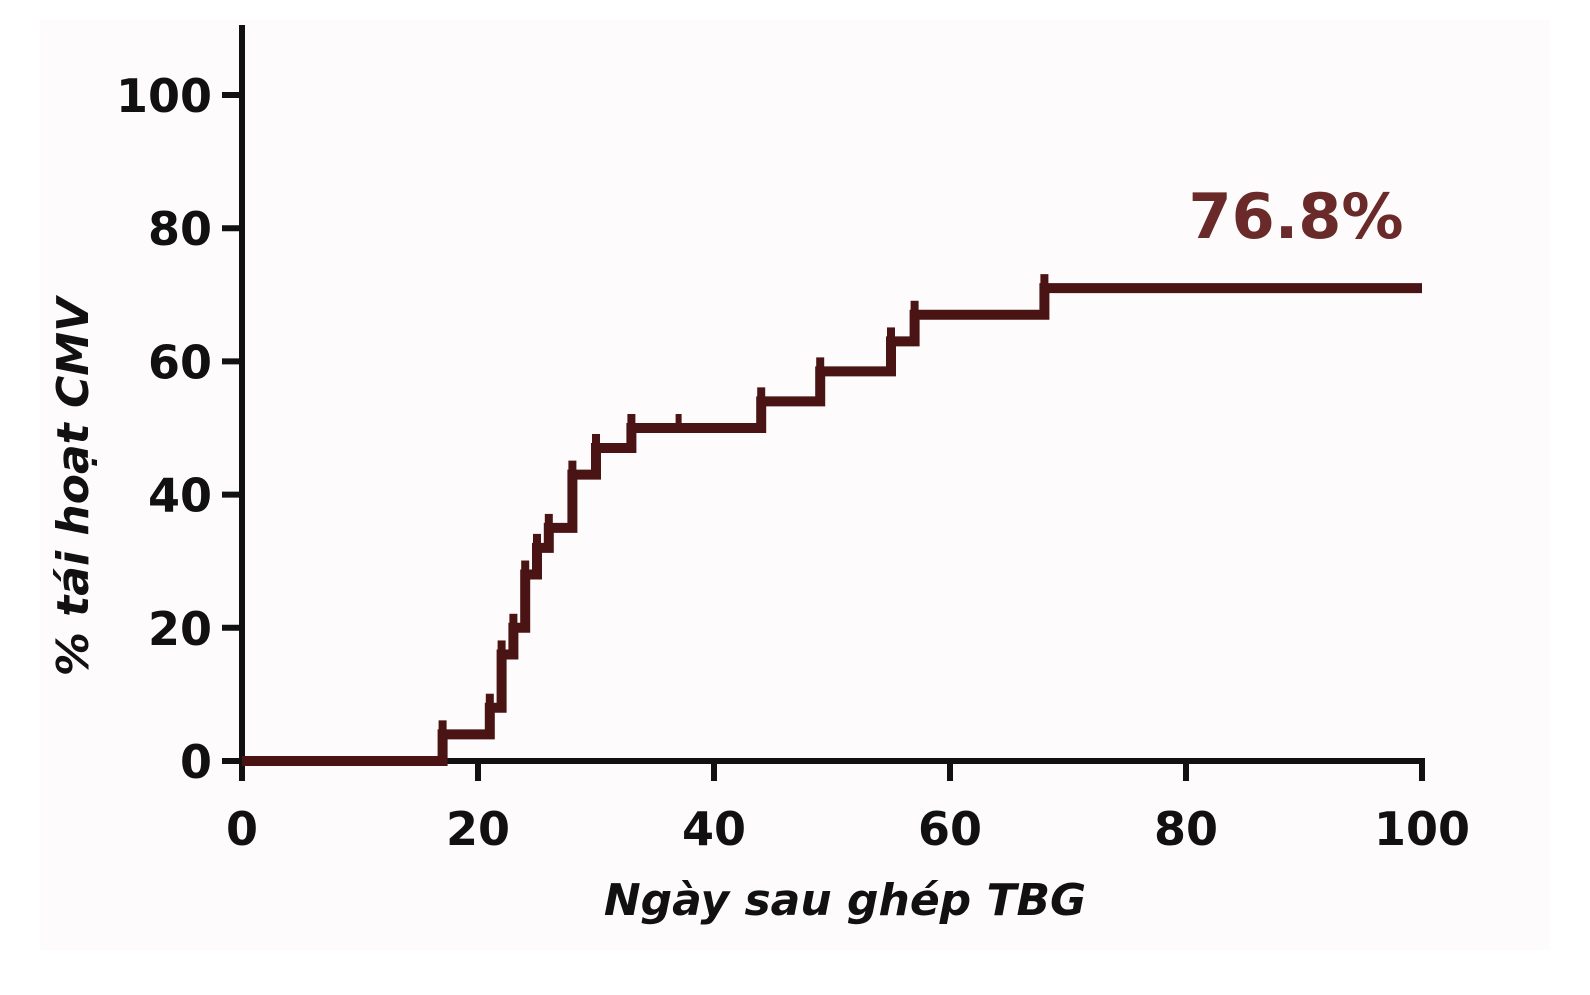 The width and height of the screenshot is (1590, 995). Describe the element at coordinates (714, 829) in the screenshot. I see `x-tick-label: 40` at that location.